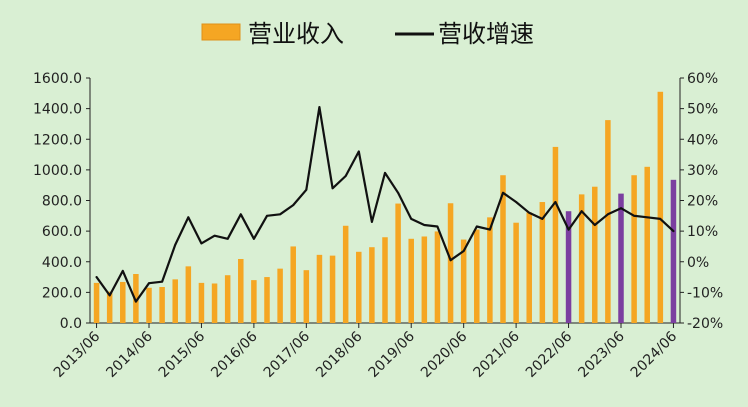  Describe the element at coordinates (702, 79) in the screenshot. I see `right-tick-label: 60%` at that location.